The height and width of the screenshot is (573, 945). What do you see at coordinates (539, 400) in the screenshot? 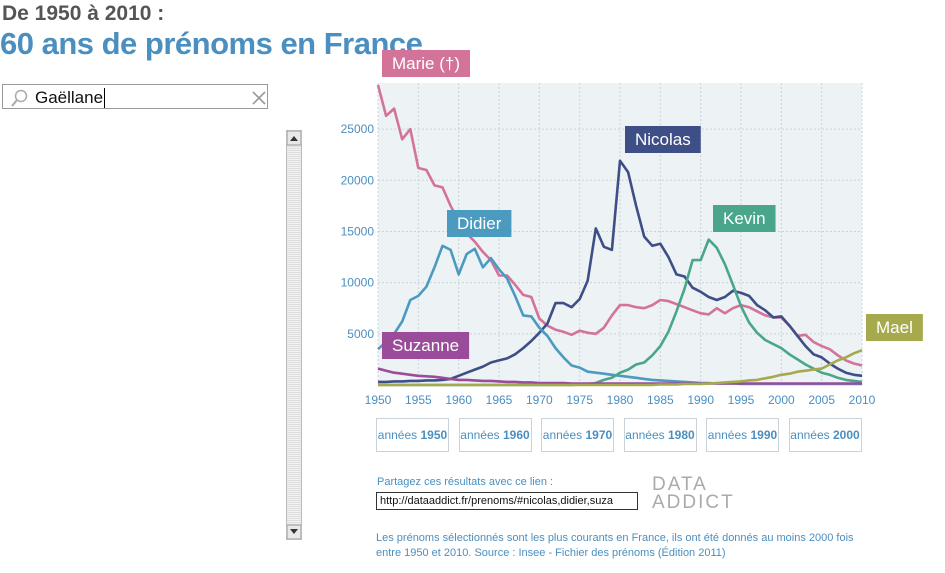
I see `x-tick-label: 1970` at bounding box center [539, 400].